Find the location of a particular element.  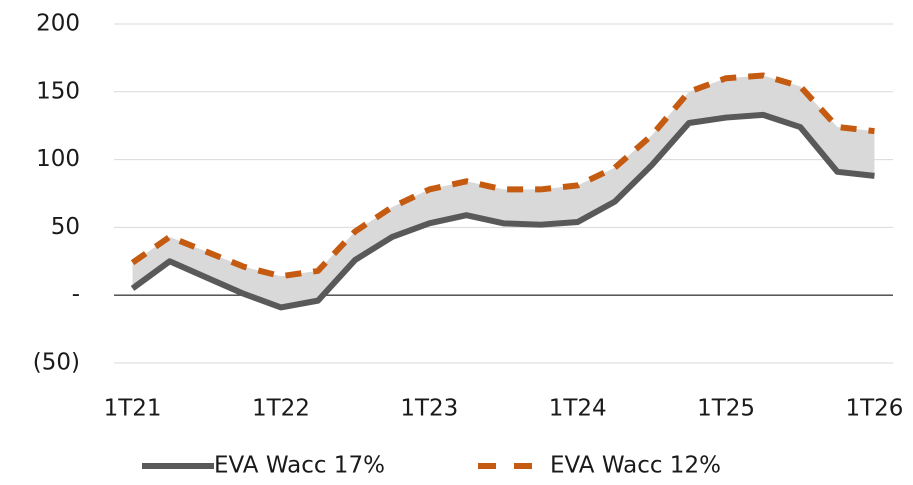

x-tick-label: 1T24 is located at coordinates (578, 409).